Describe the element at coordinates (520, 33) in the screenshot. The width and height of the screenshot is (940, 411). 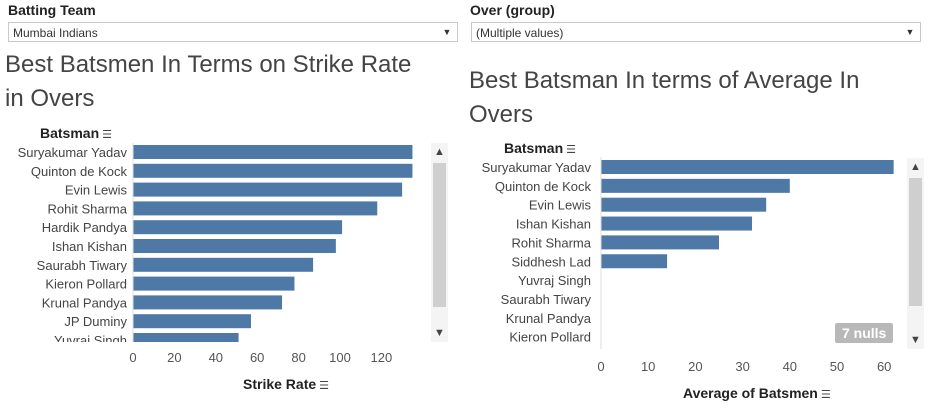
I see `over-group-value: (Multiple values)` at that location.